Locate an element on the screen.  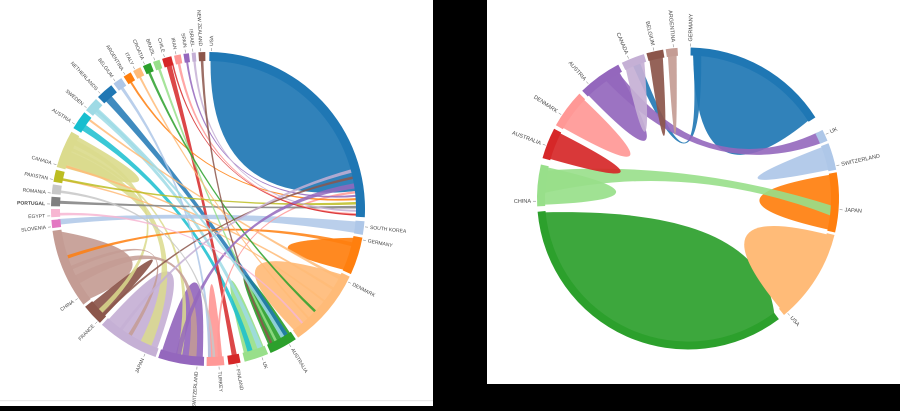
svg-text: PORTUGAL is located at coordinates (31, 203).